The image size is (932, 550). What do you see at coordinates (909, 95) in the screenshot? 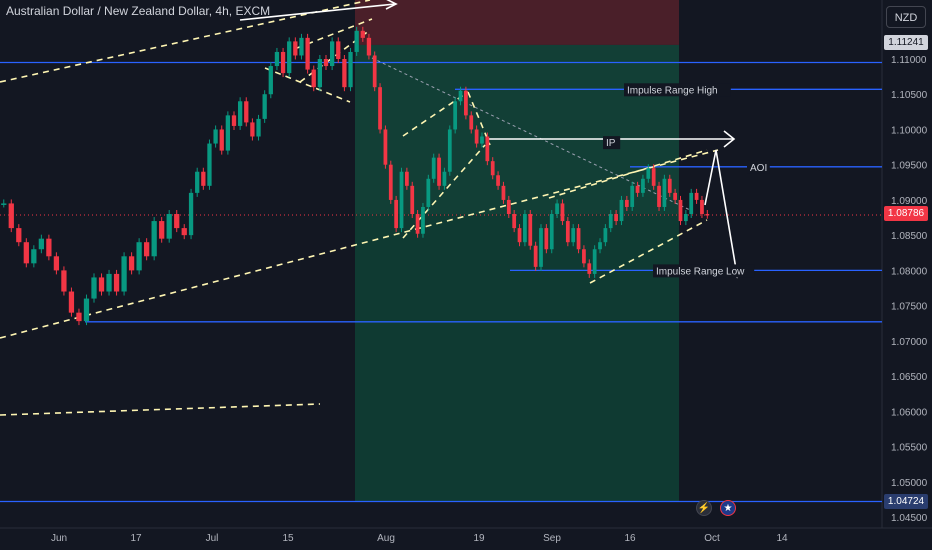
I see `y-tick-label: 1.10500` at bounding box center [909, 95].